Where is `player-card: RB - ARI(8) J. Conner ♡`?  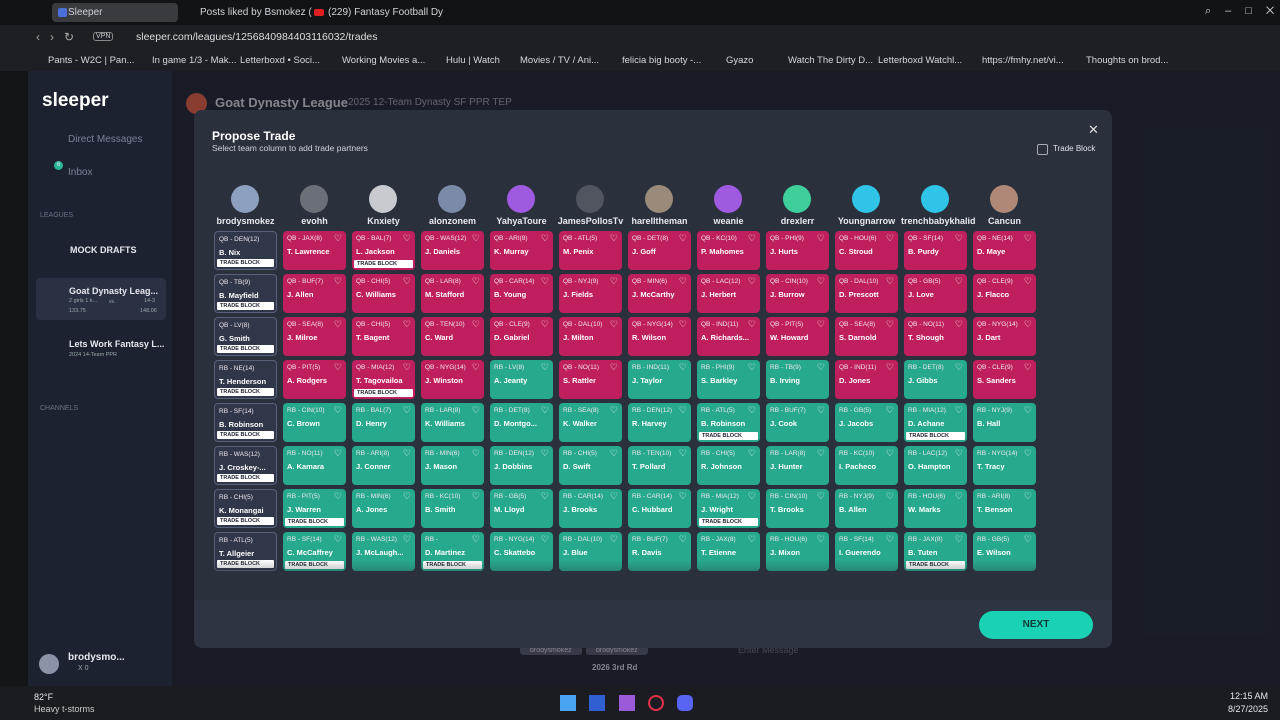 player-card: RB - ARI(8) J. Conner ♡ is located at coordinates (383, 465).